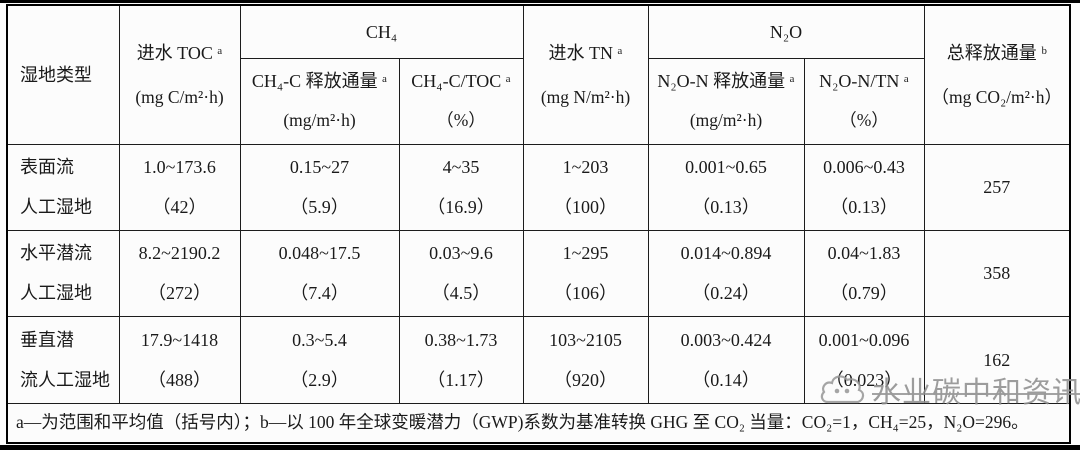  Describe the element at coordinates (996, 52) in the screenshot. I see `header-total-flux-title: 总释放通量 ᵇ` at that location.